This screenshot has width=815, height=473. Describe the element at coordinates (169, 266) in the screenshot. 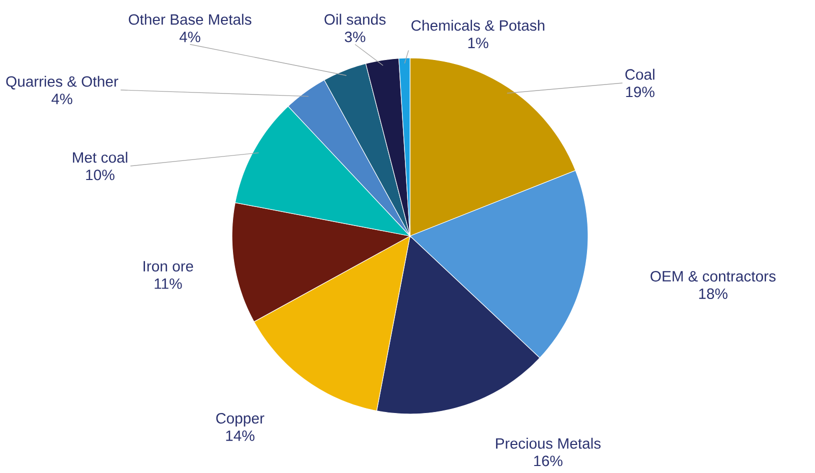

I see `slice-label: Iron ore` at that location.